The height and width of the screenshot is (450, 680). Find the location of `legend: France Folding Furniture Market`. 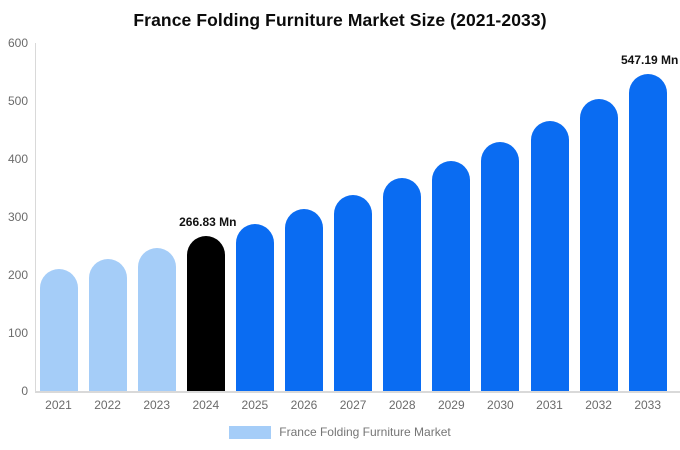

legend: France Folding Furniture Market is located at coordinates (340, 432).